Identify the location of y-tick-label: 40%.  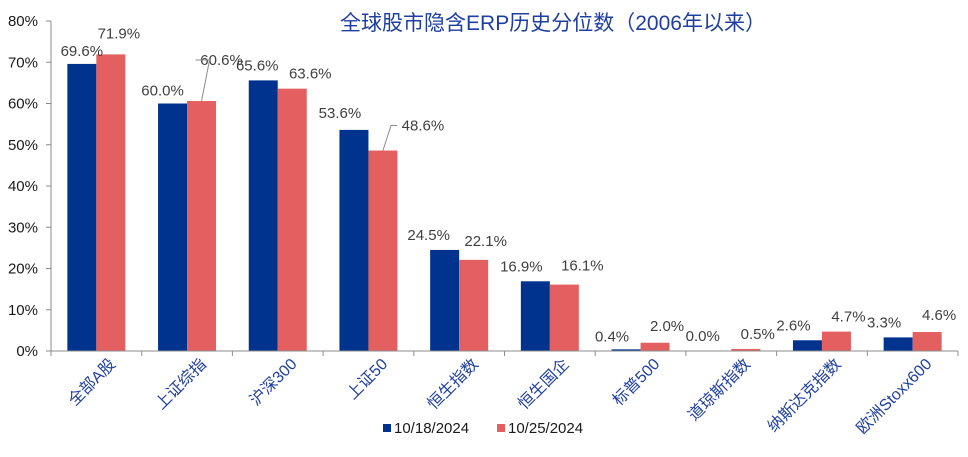
(23, 186).